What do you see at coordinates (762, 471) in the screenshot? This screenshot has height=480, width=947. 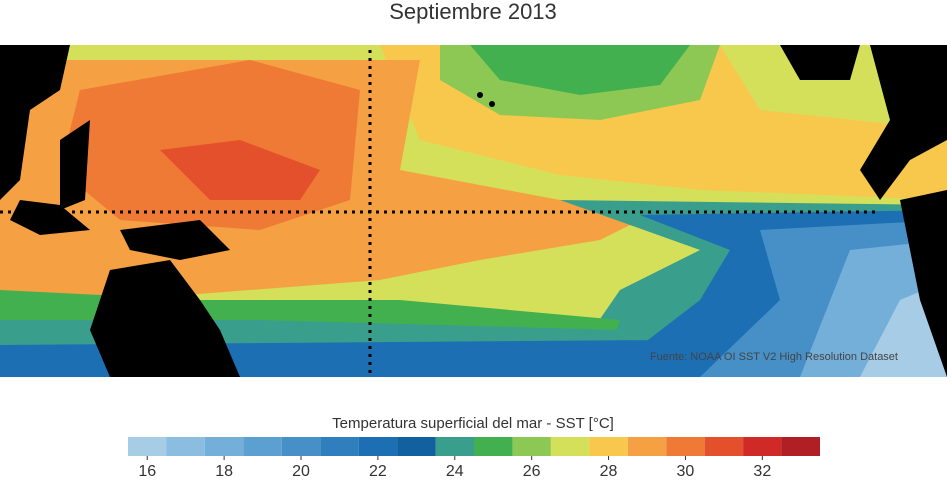 I see `colorbar-tick-label: 32` at bounding box center [762, 471].